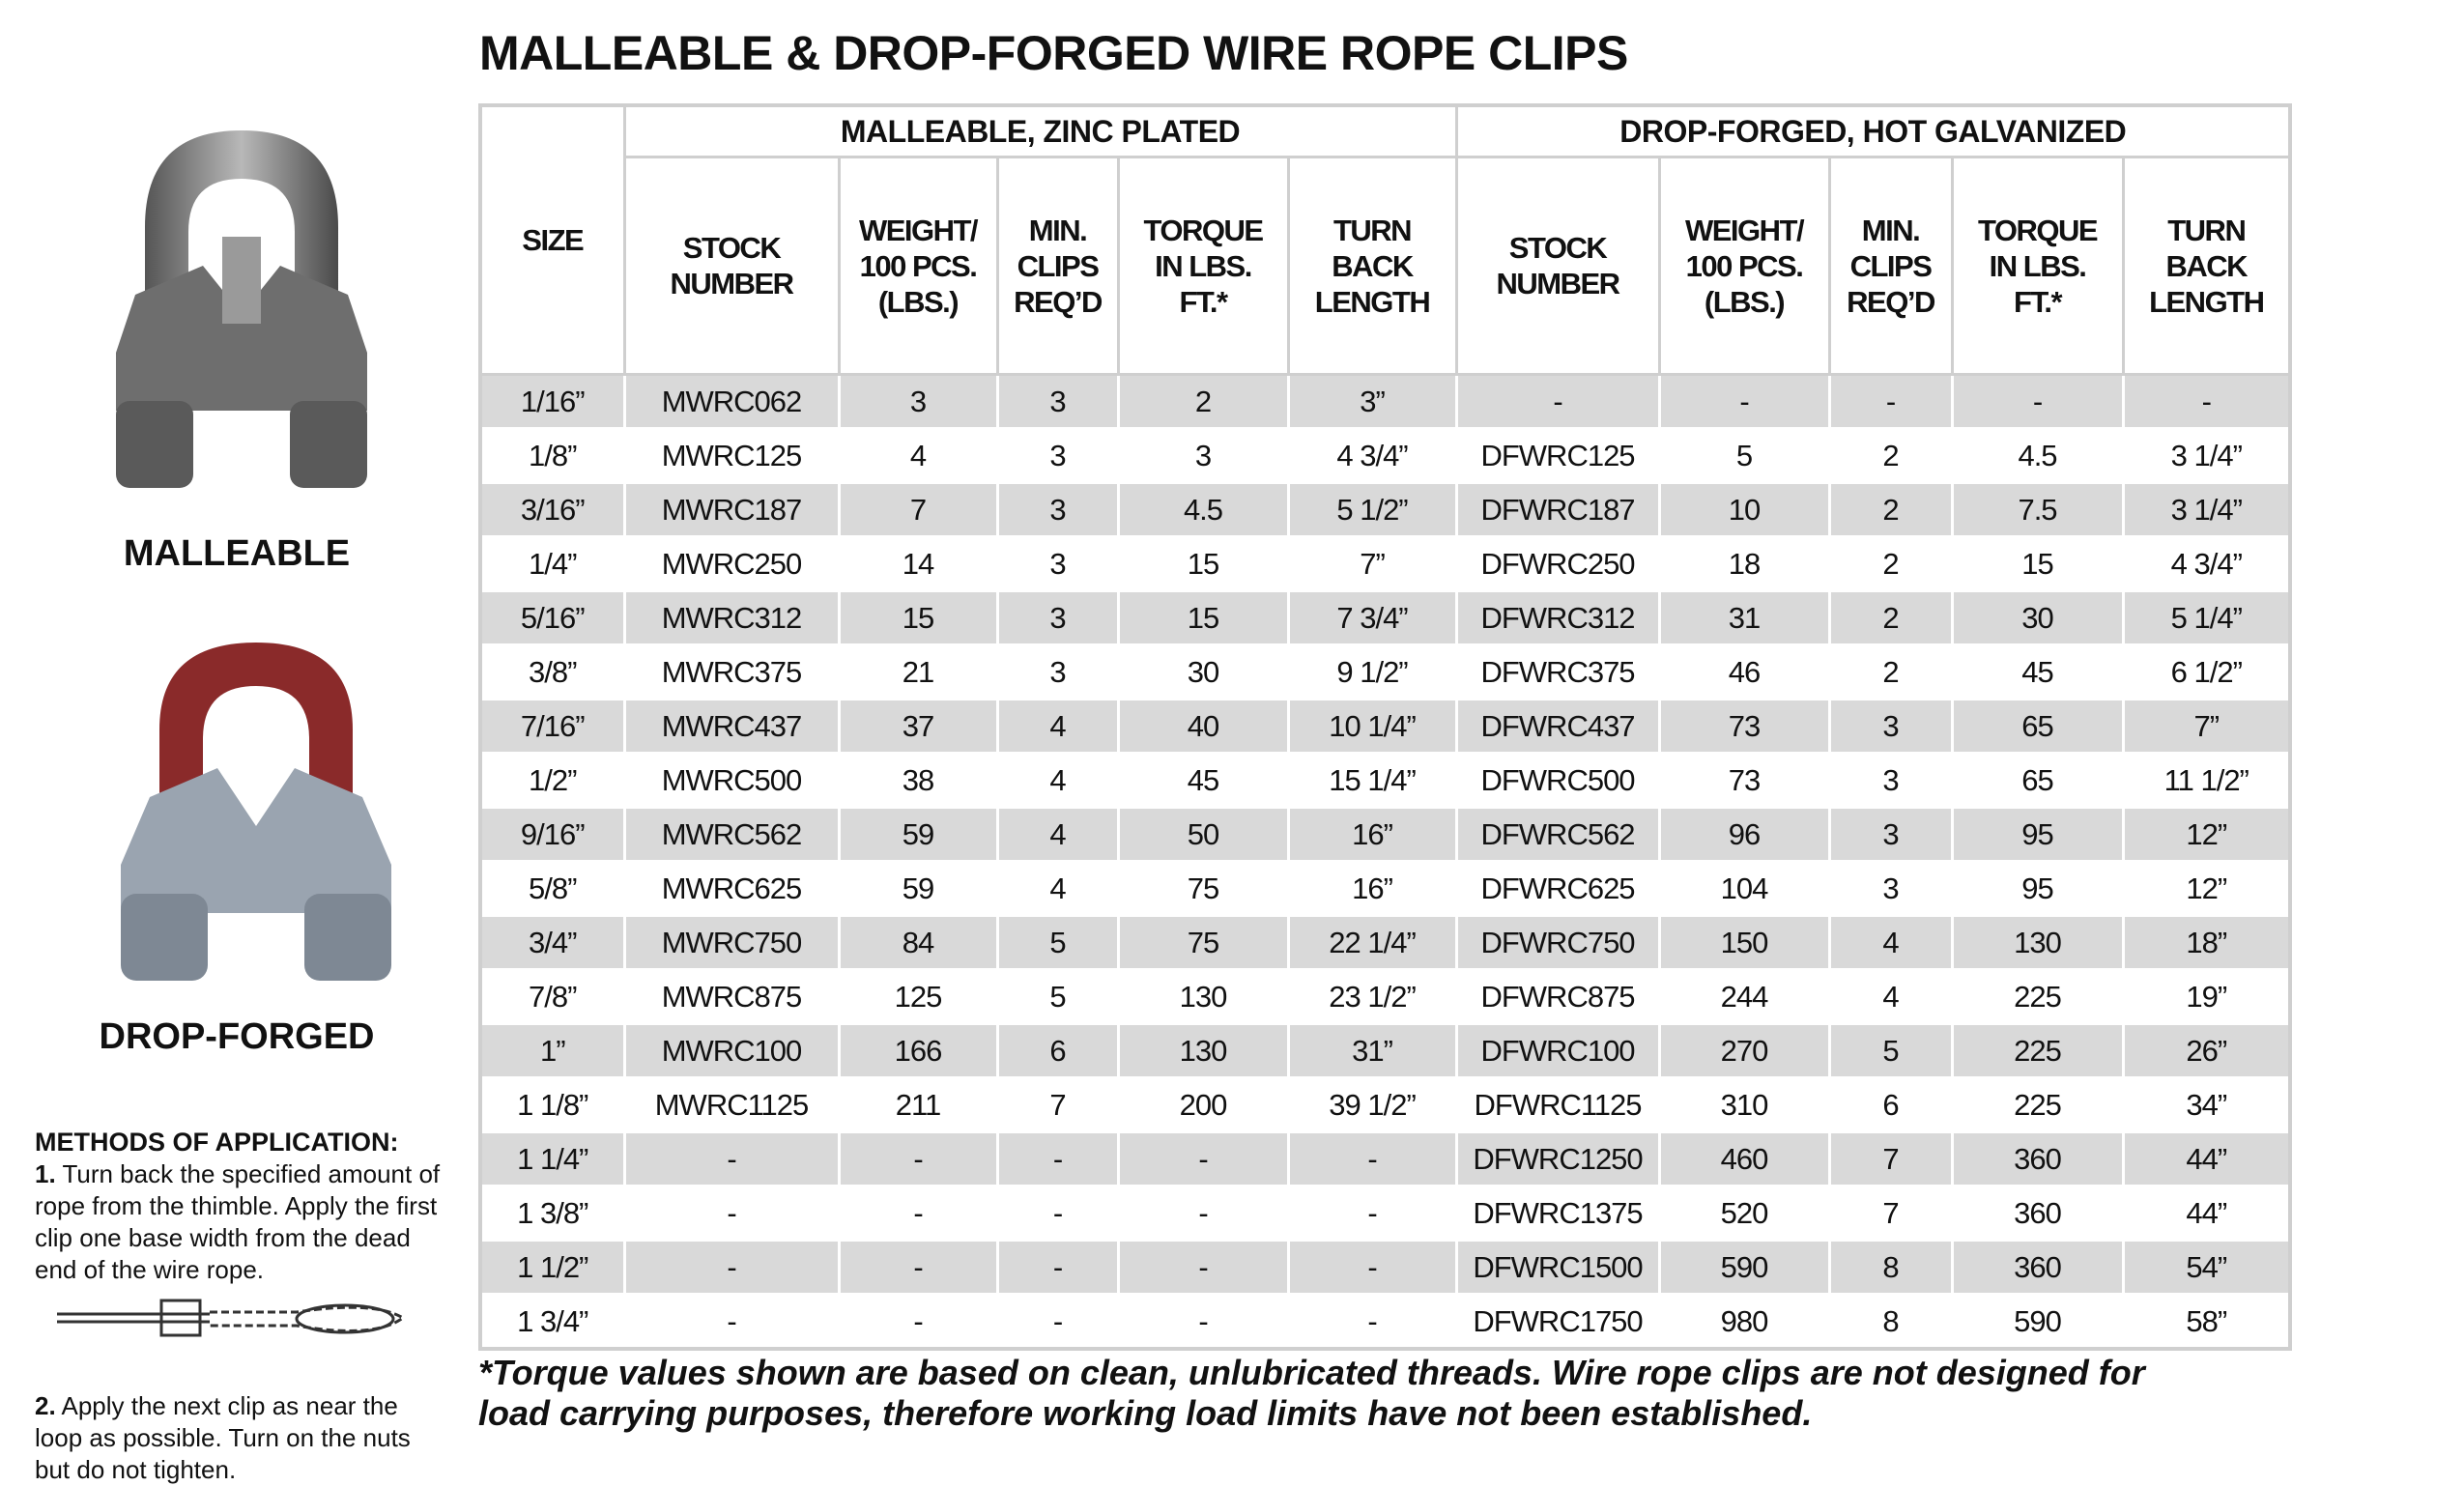 Image resolution: width=2464 pixels, height=1486 pixels. Describe the element at coordinates (1744, 1104) in the screenshot. I see `table-cell: 310` at that location.